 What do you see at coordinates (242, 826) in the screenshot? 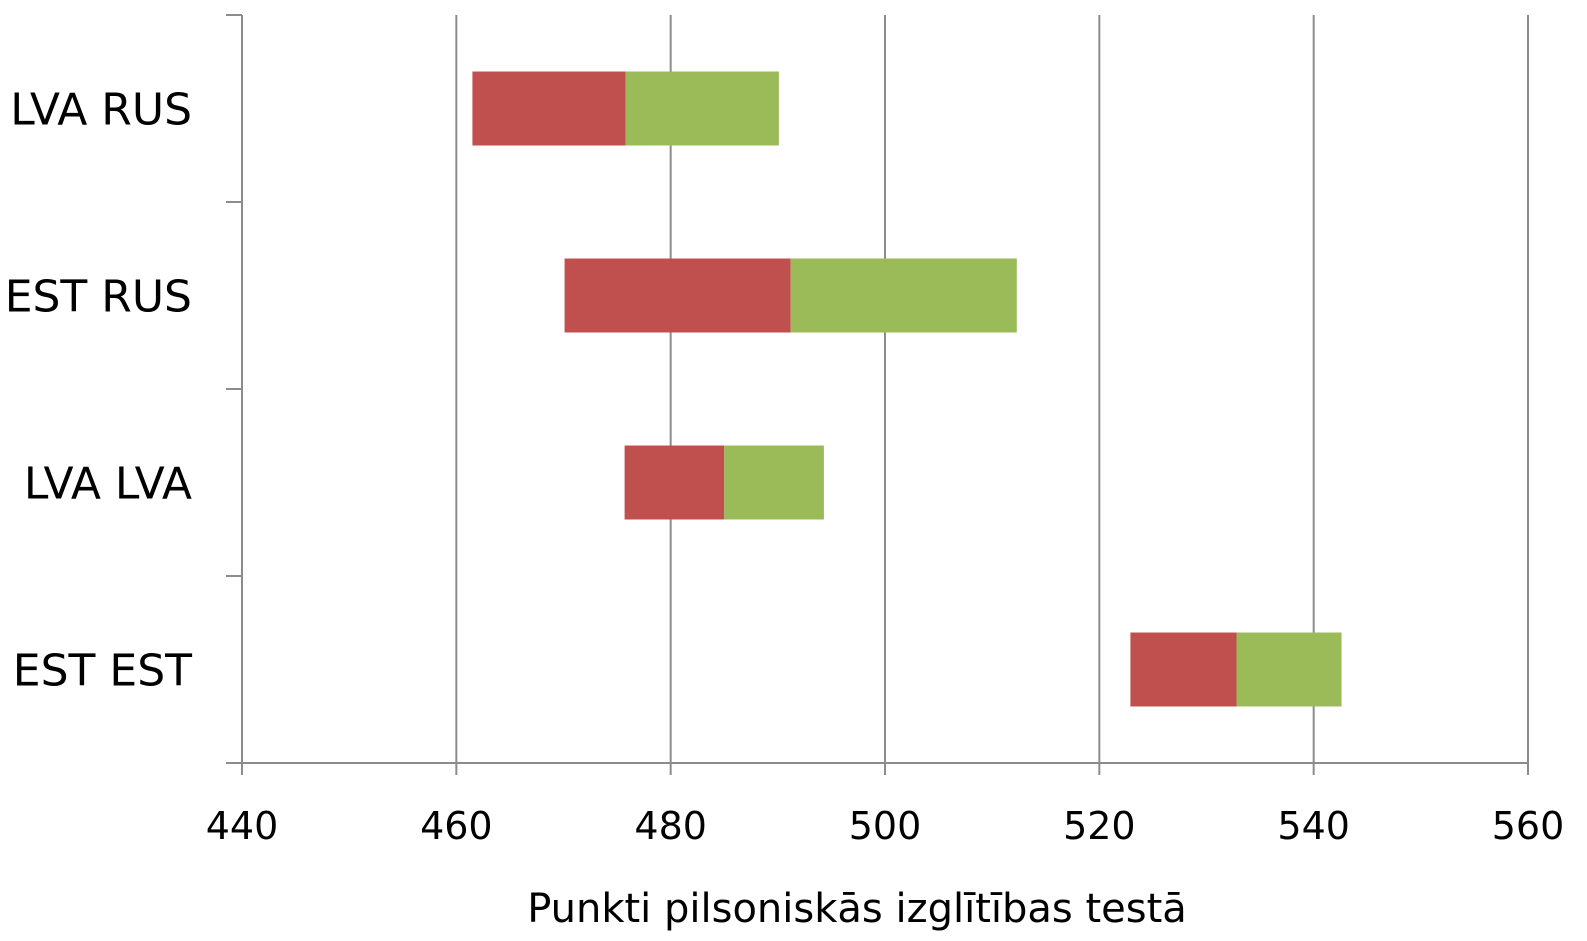
I see `x-tick-label-440: 440` at bounding box center [242, 826].